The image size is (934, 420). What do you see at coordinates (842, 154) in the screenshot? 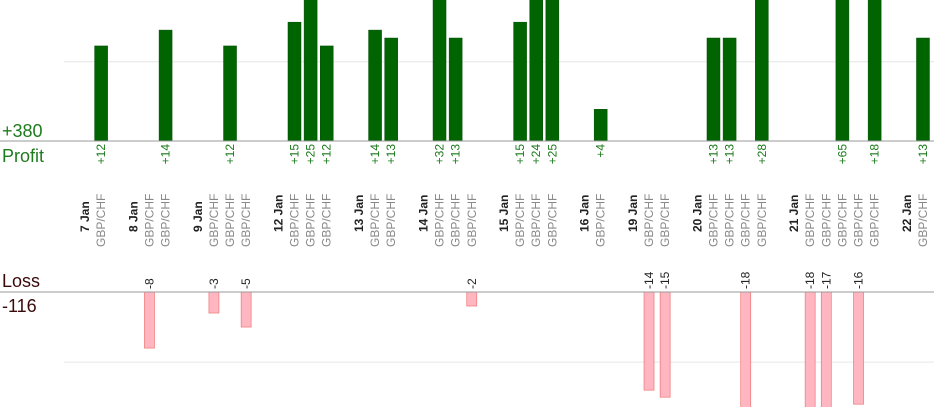
I see `value-label: +65` at bounding box center [842, 154].